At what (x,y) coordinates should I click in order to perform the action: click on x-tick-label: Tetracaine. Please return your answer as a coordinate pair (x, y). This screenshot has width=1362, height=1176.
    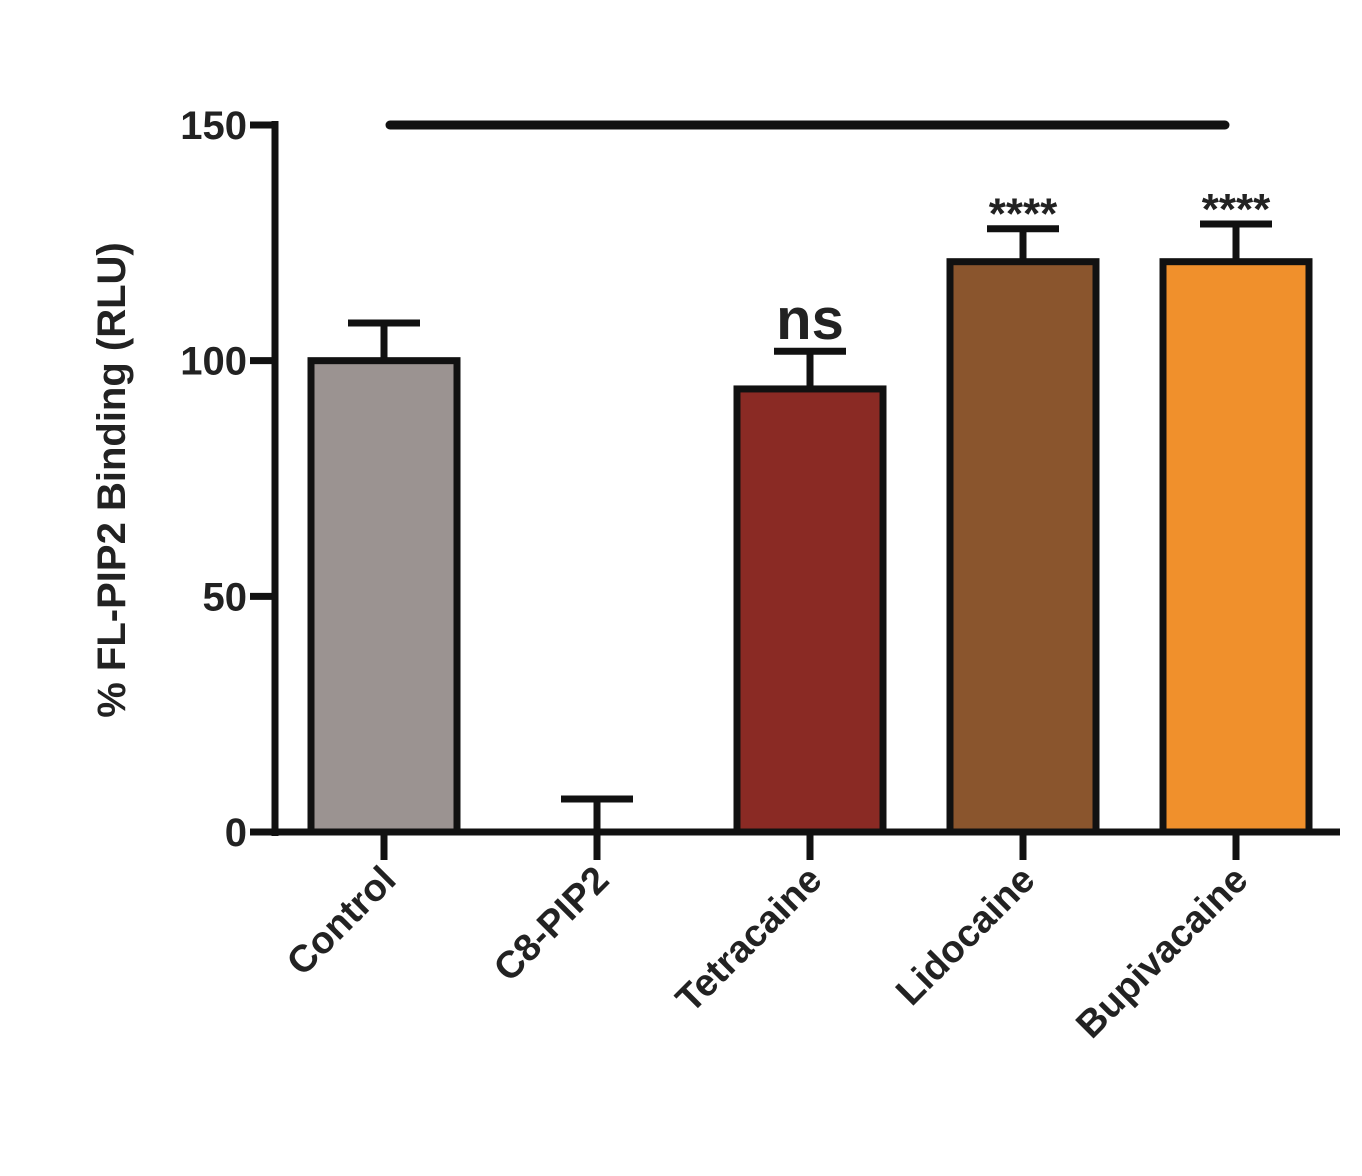
    Looking at the image, I should click on (749, 940).